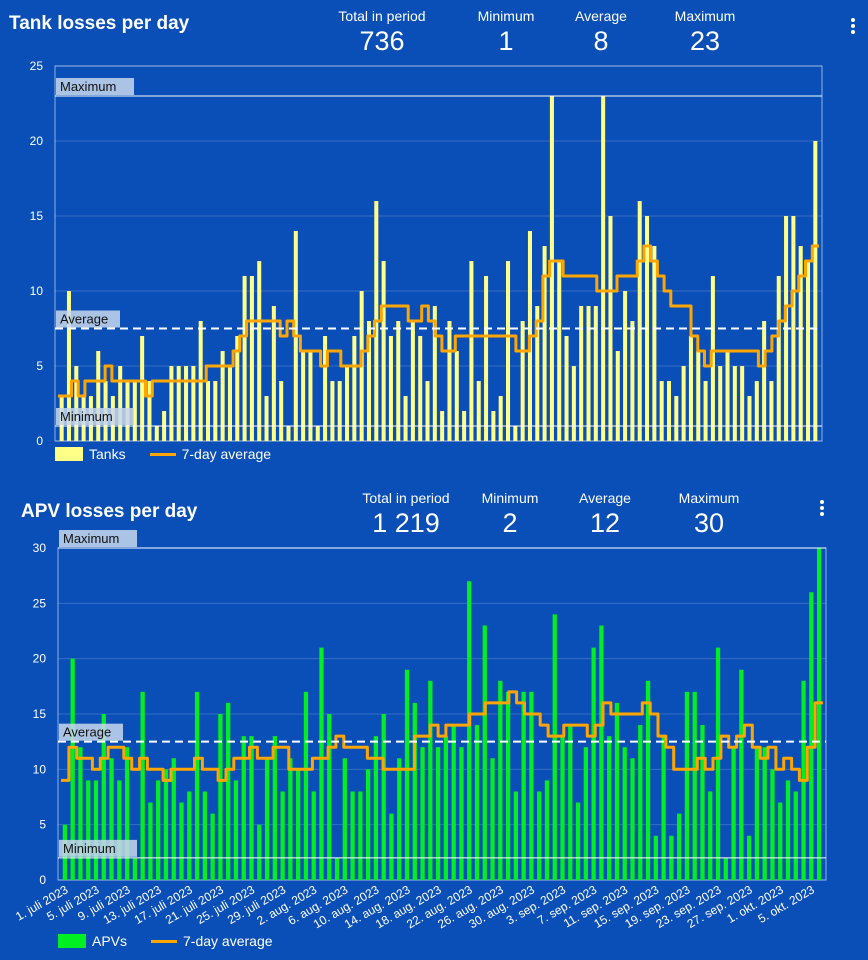 The width and height of the screenshot is (868, 960). What do you see at coordinates (601, 41) in the screenshot?
I see `stat-value: 8` at bounding box center [601, 41].